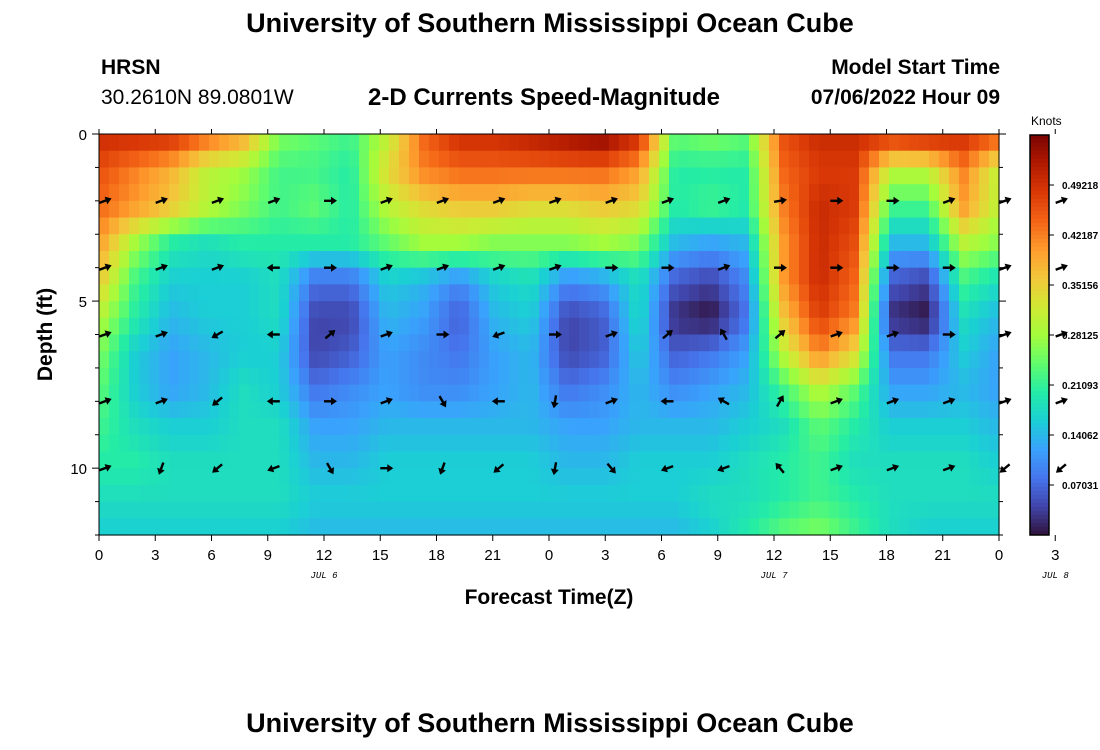 Image resolution: width=1100 pixels, height=750 pixels. Describe the element at coordinates (774, 555) in the screenshot. I see `x-tick-label: 12` at that location.